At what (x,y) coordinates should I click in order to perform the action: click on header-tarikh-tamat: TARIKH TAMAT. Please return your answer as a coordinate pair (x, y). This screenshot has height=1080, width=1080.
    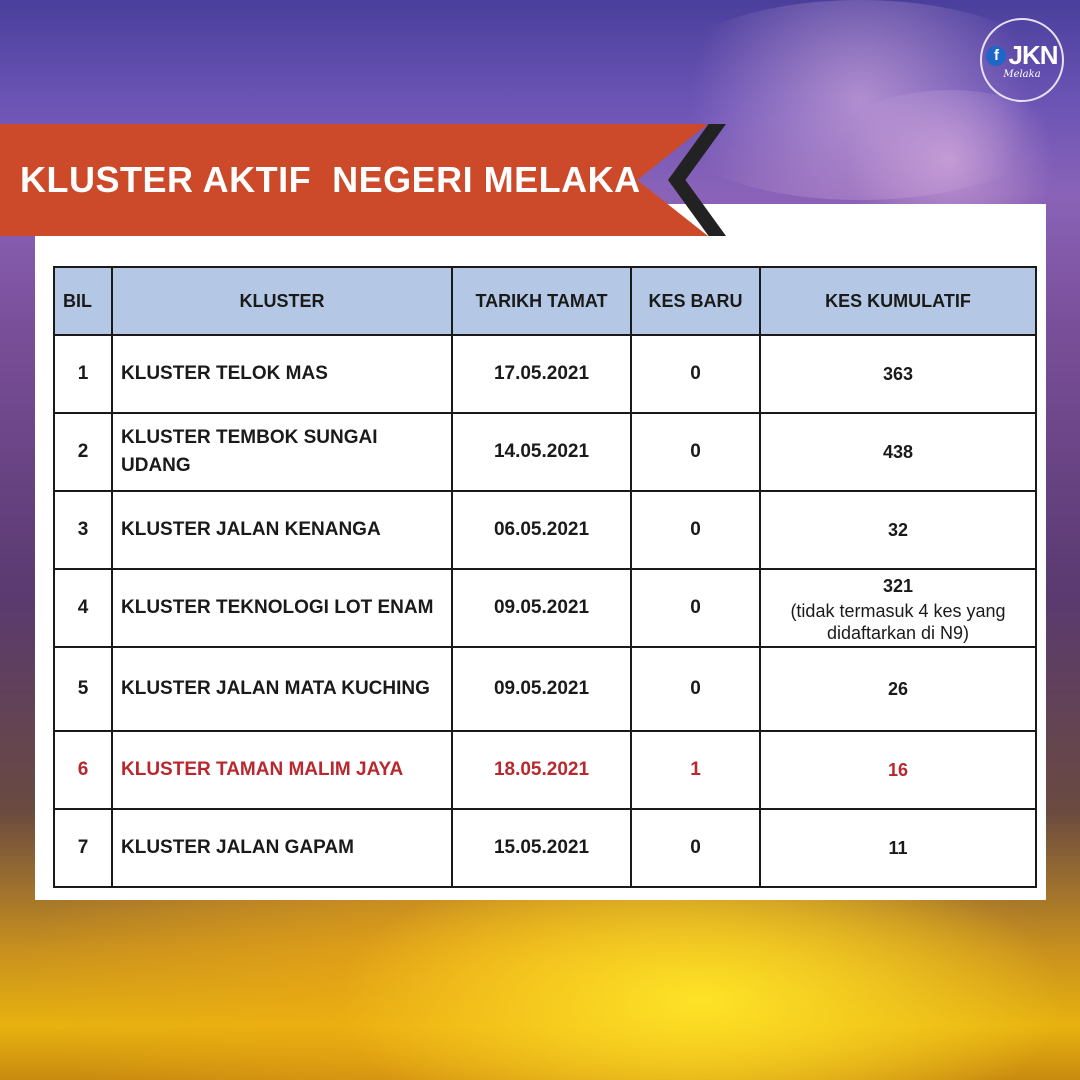
    Looking at the image, I should click on (541, 301).